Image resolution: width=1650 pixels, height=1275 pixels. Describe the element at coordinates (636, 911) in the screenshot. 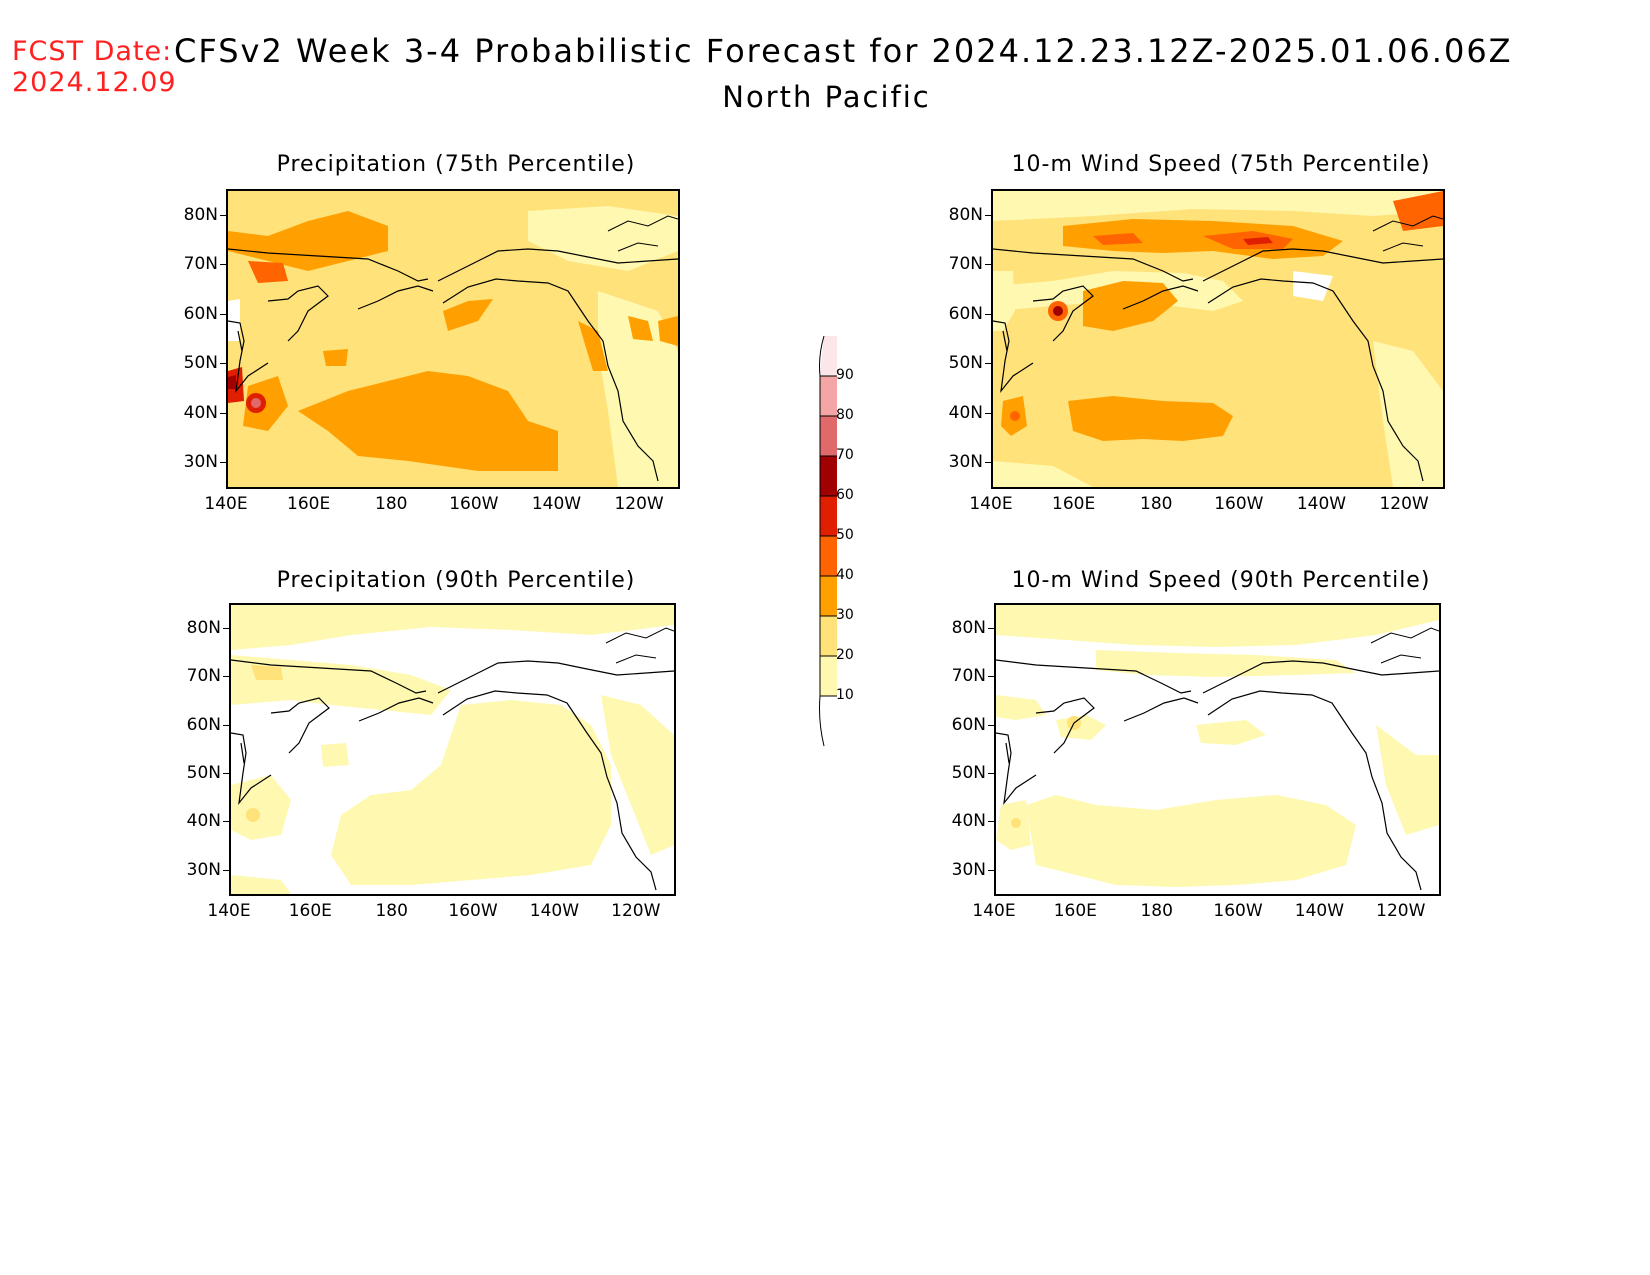

I see `lon-label-p90-120W: 120W` at that location.